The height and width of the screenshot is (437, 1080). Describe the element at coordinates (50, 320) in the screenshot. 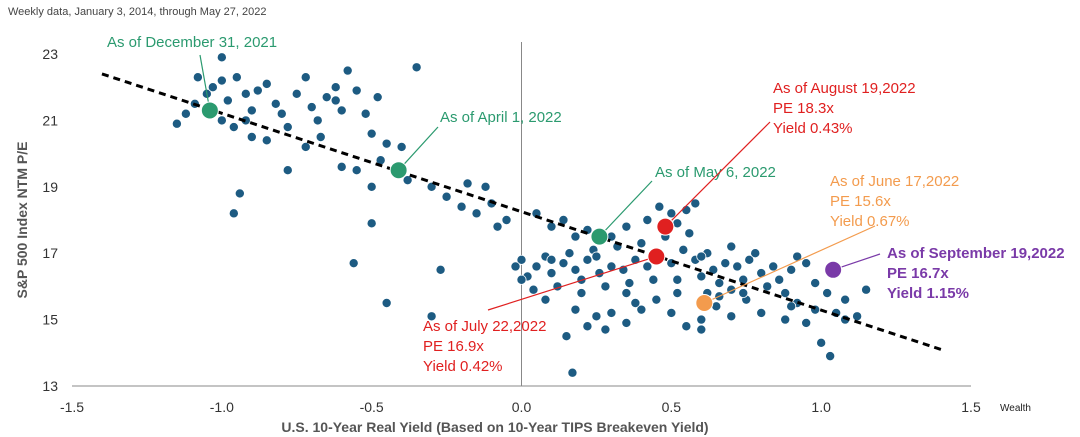

I see `y-tick-label: 15` at that location.